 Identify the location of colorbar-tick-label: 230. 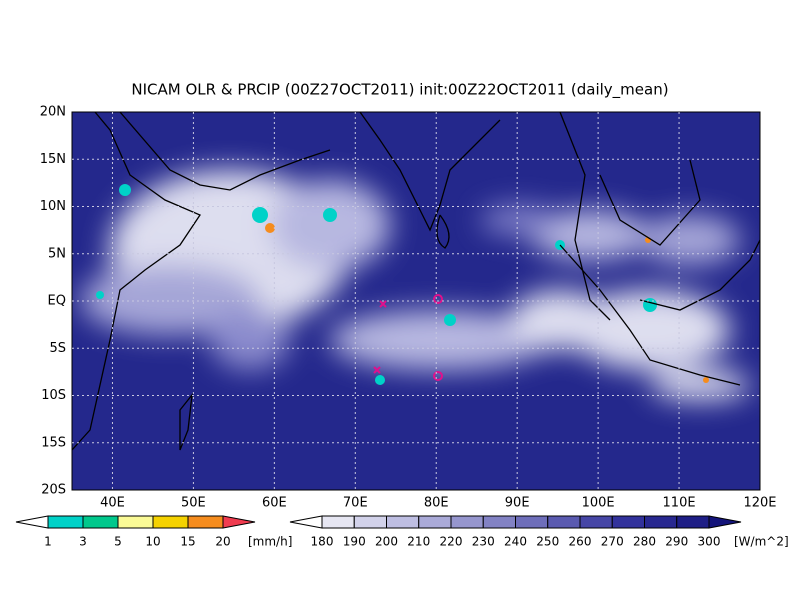
(483, 542).